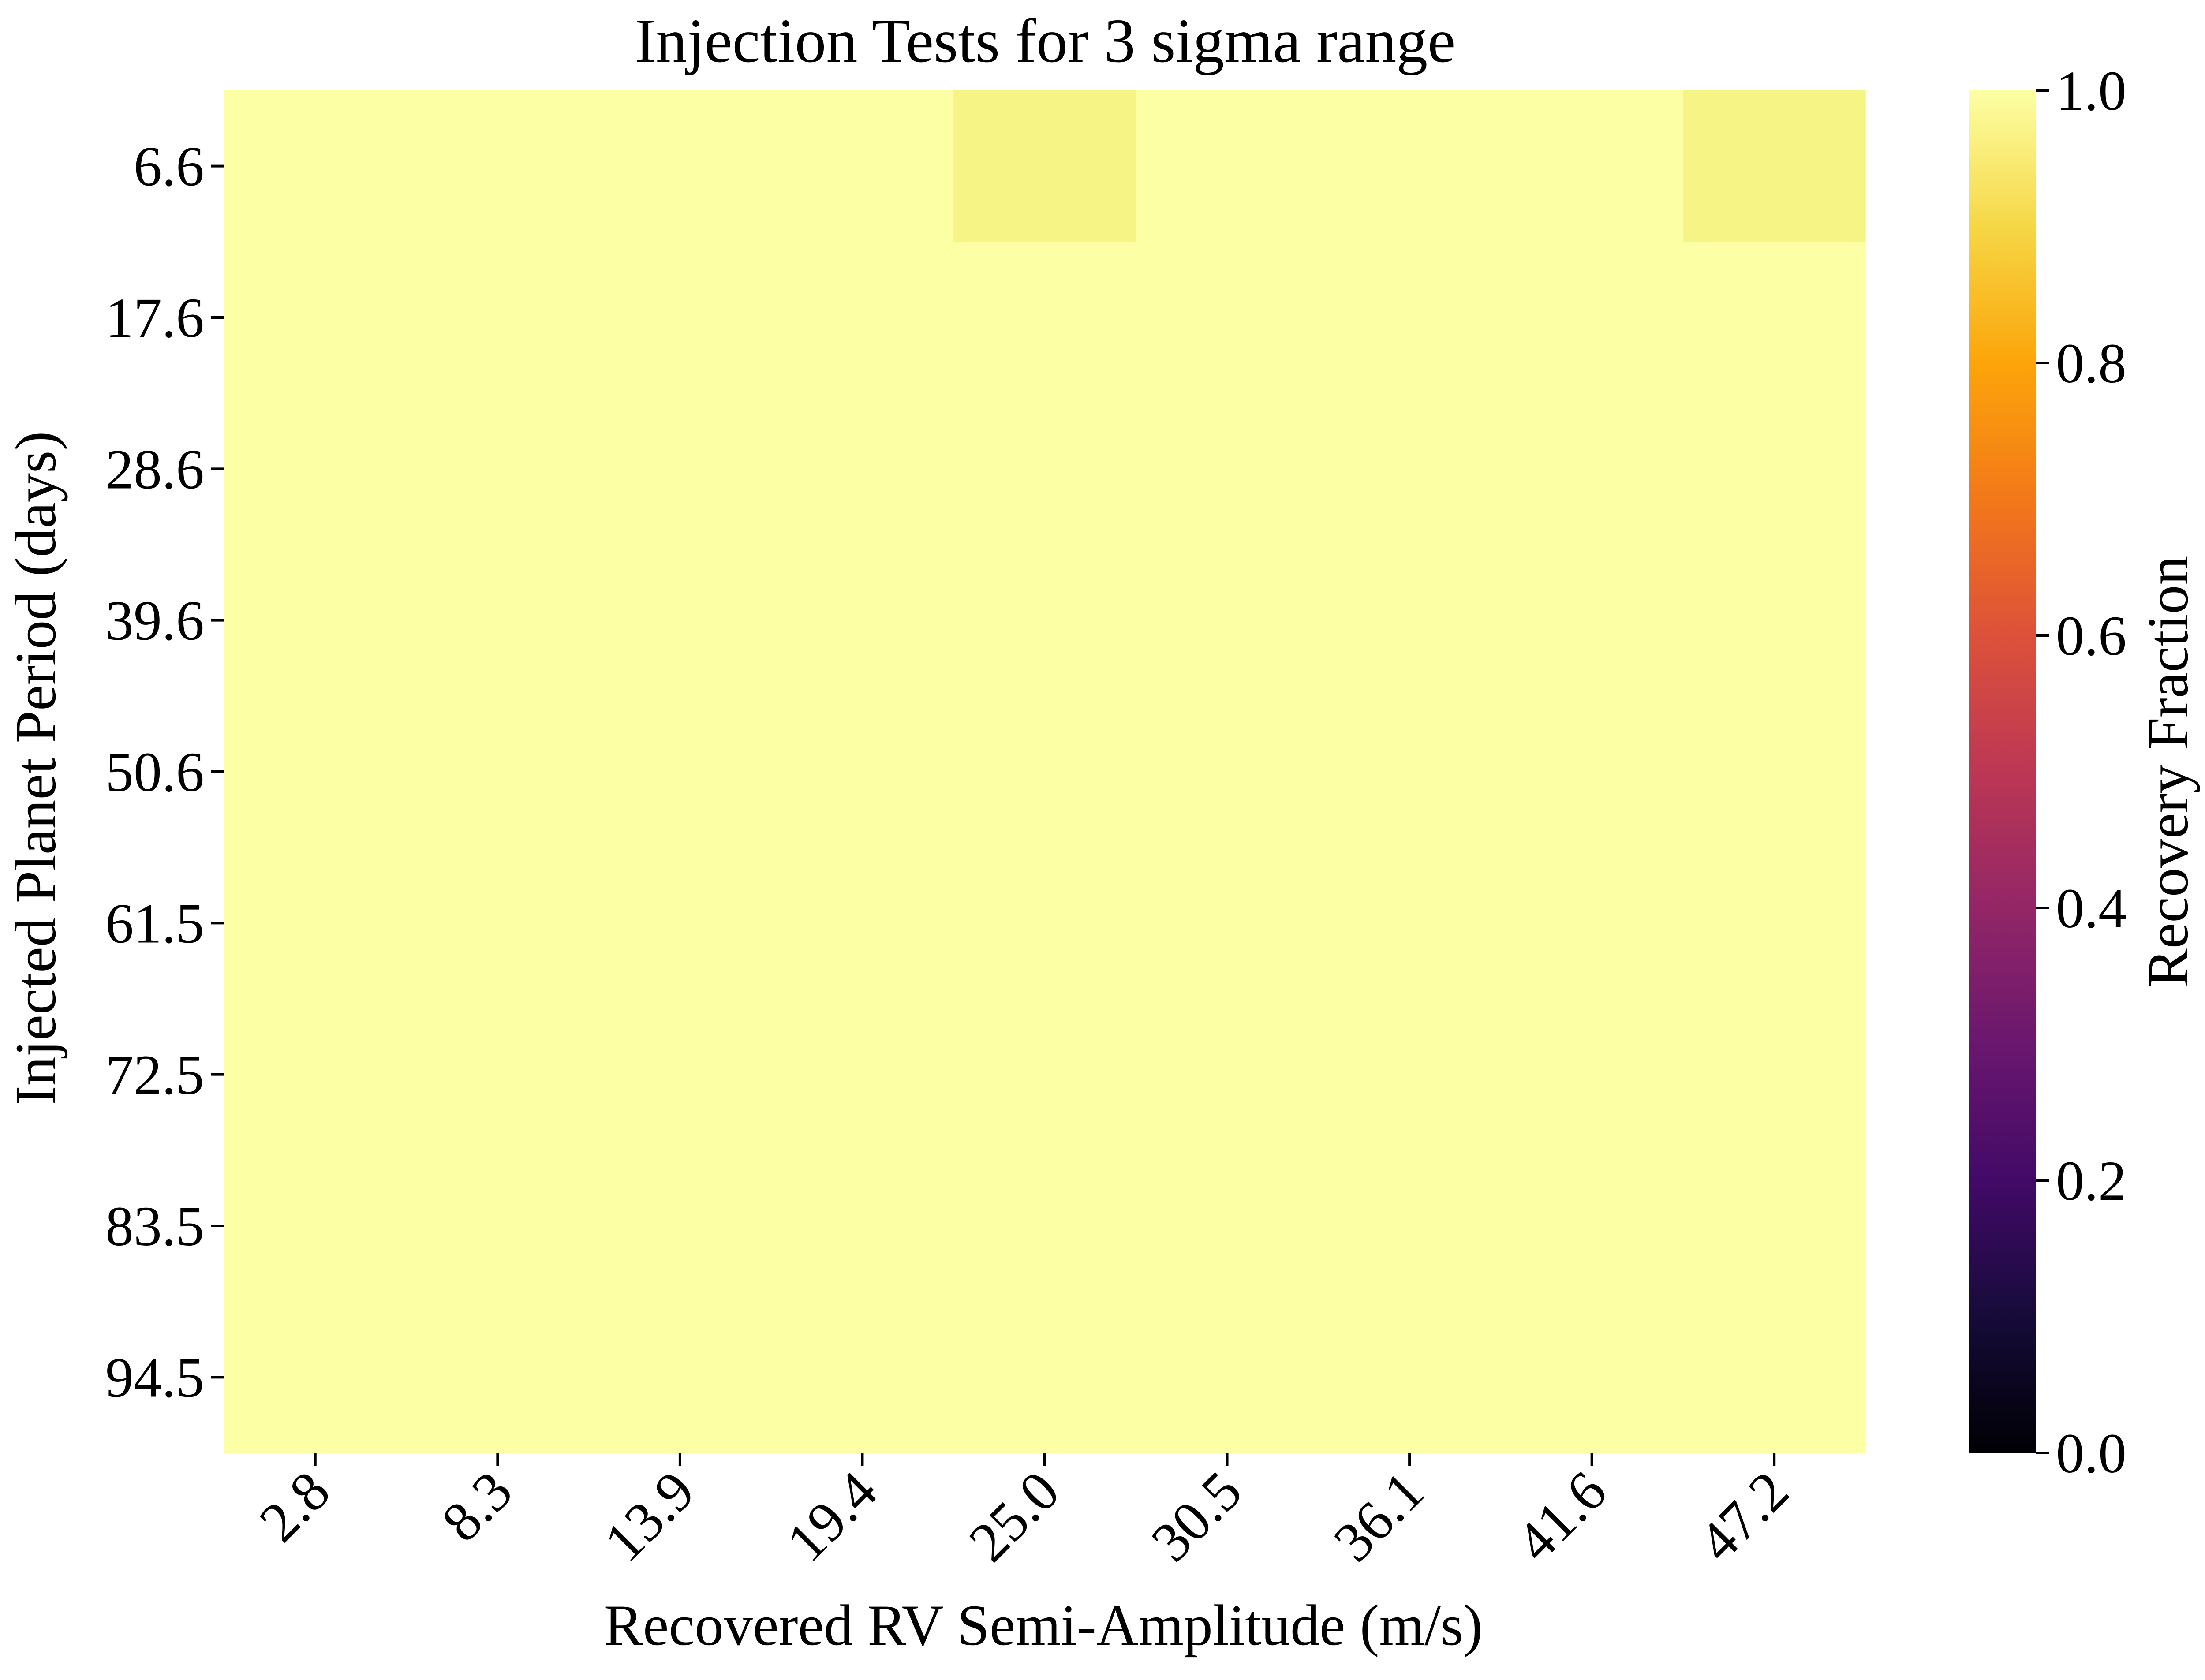 This screenshot has width=2205, height=1680. I want to click on x-axis-label: Recovered RV Semi-Amplitude (m/s), so click(1043, 1625).